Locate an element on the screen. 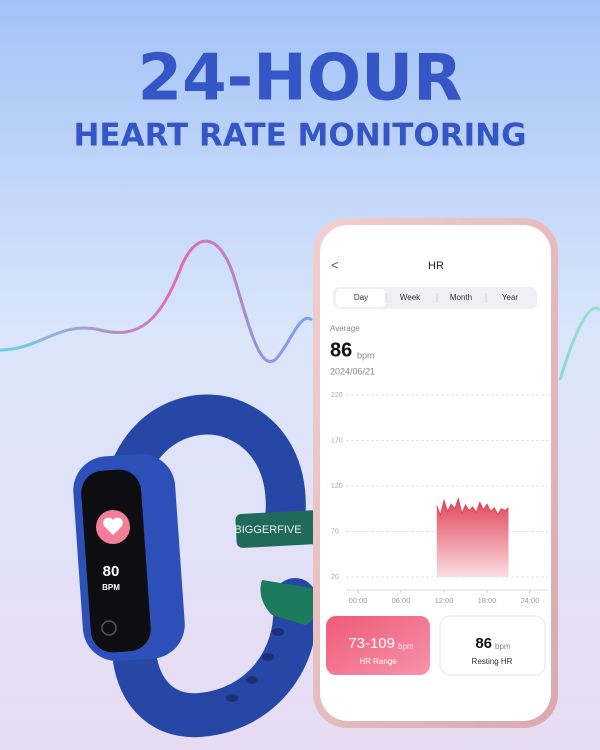  lower-strap is located at coordinates (215, 658).